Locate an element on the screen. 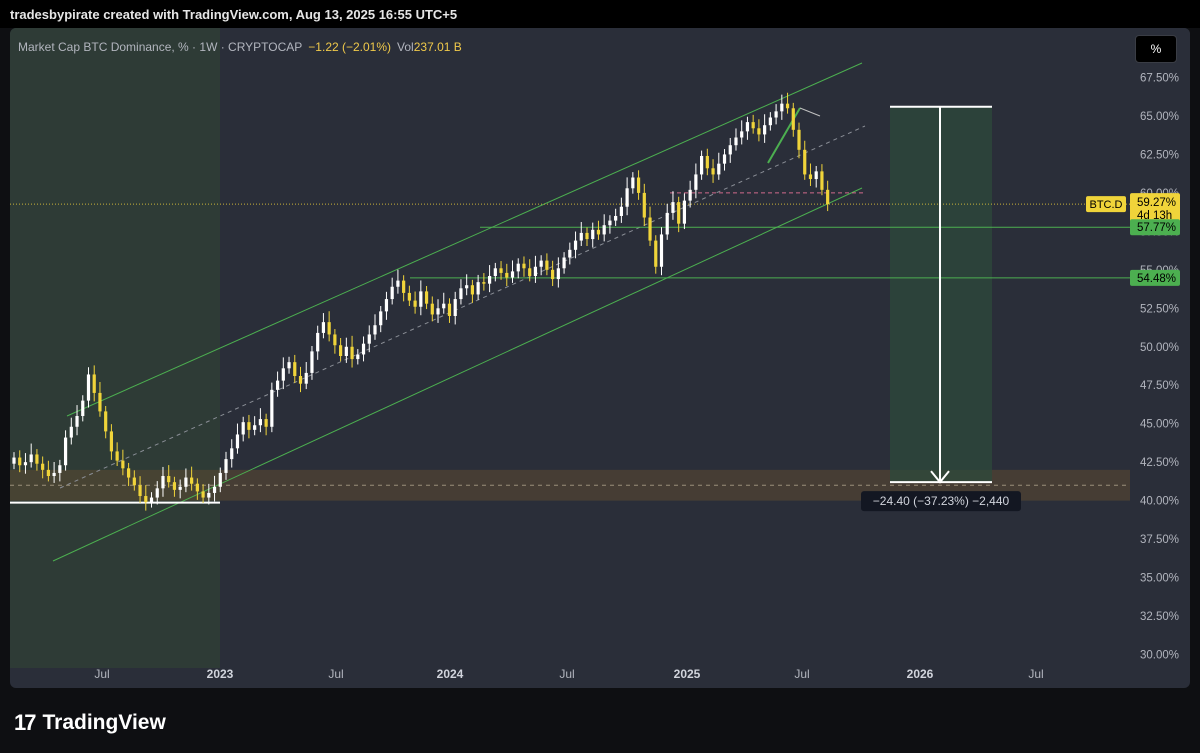 This screenshot has width=1200, height=753. percent-scale-button: % is located at coordinates (1156, 49).